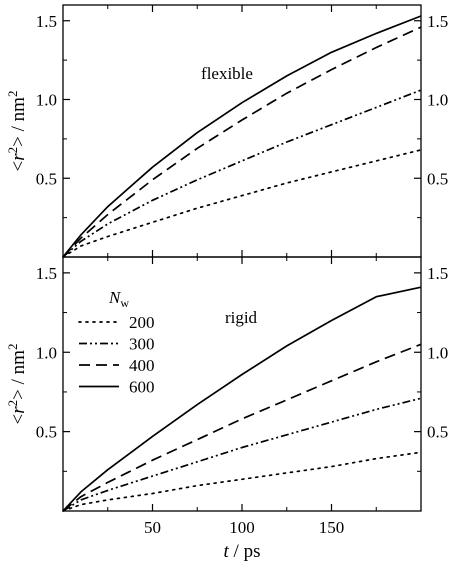  Describe the element at coordinates (142, 387) in the screenshot. I see `legend-label-600: 600` at that location.